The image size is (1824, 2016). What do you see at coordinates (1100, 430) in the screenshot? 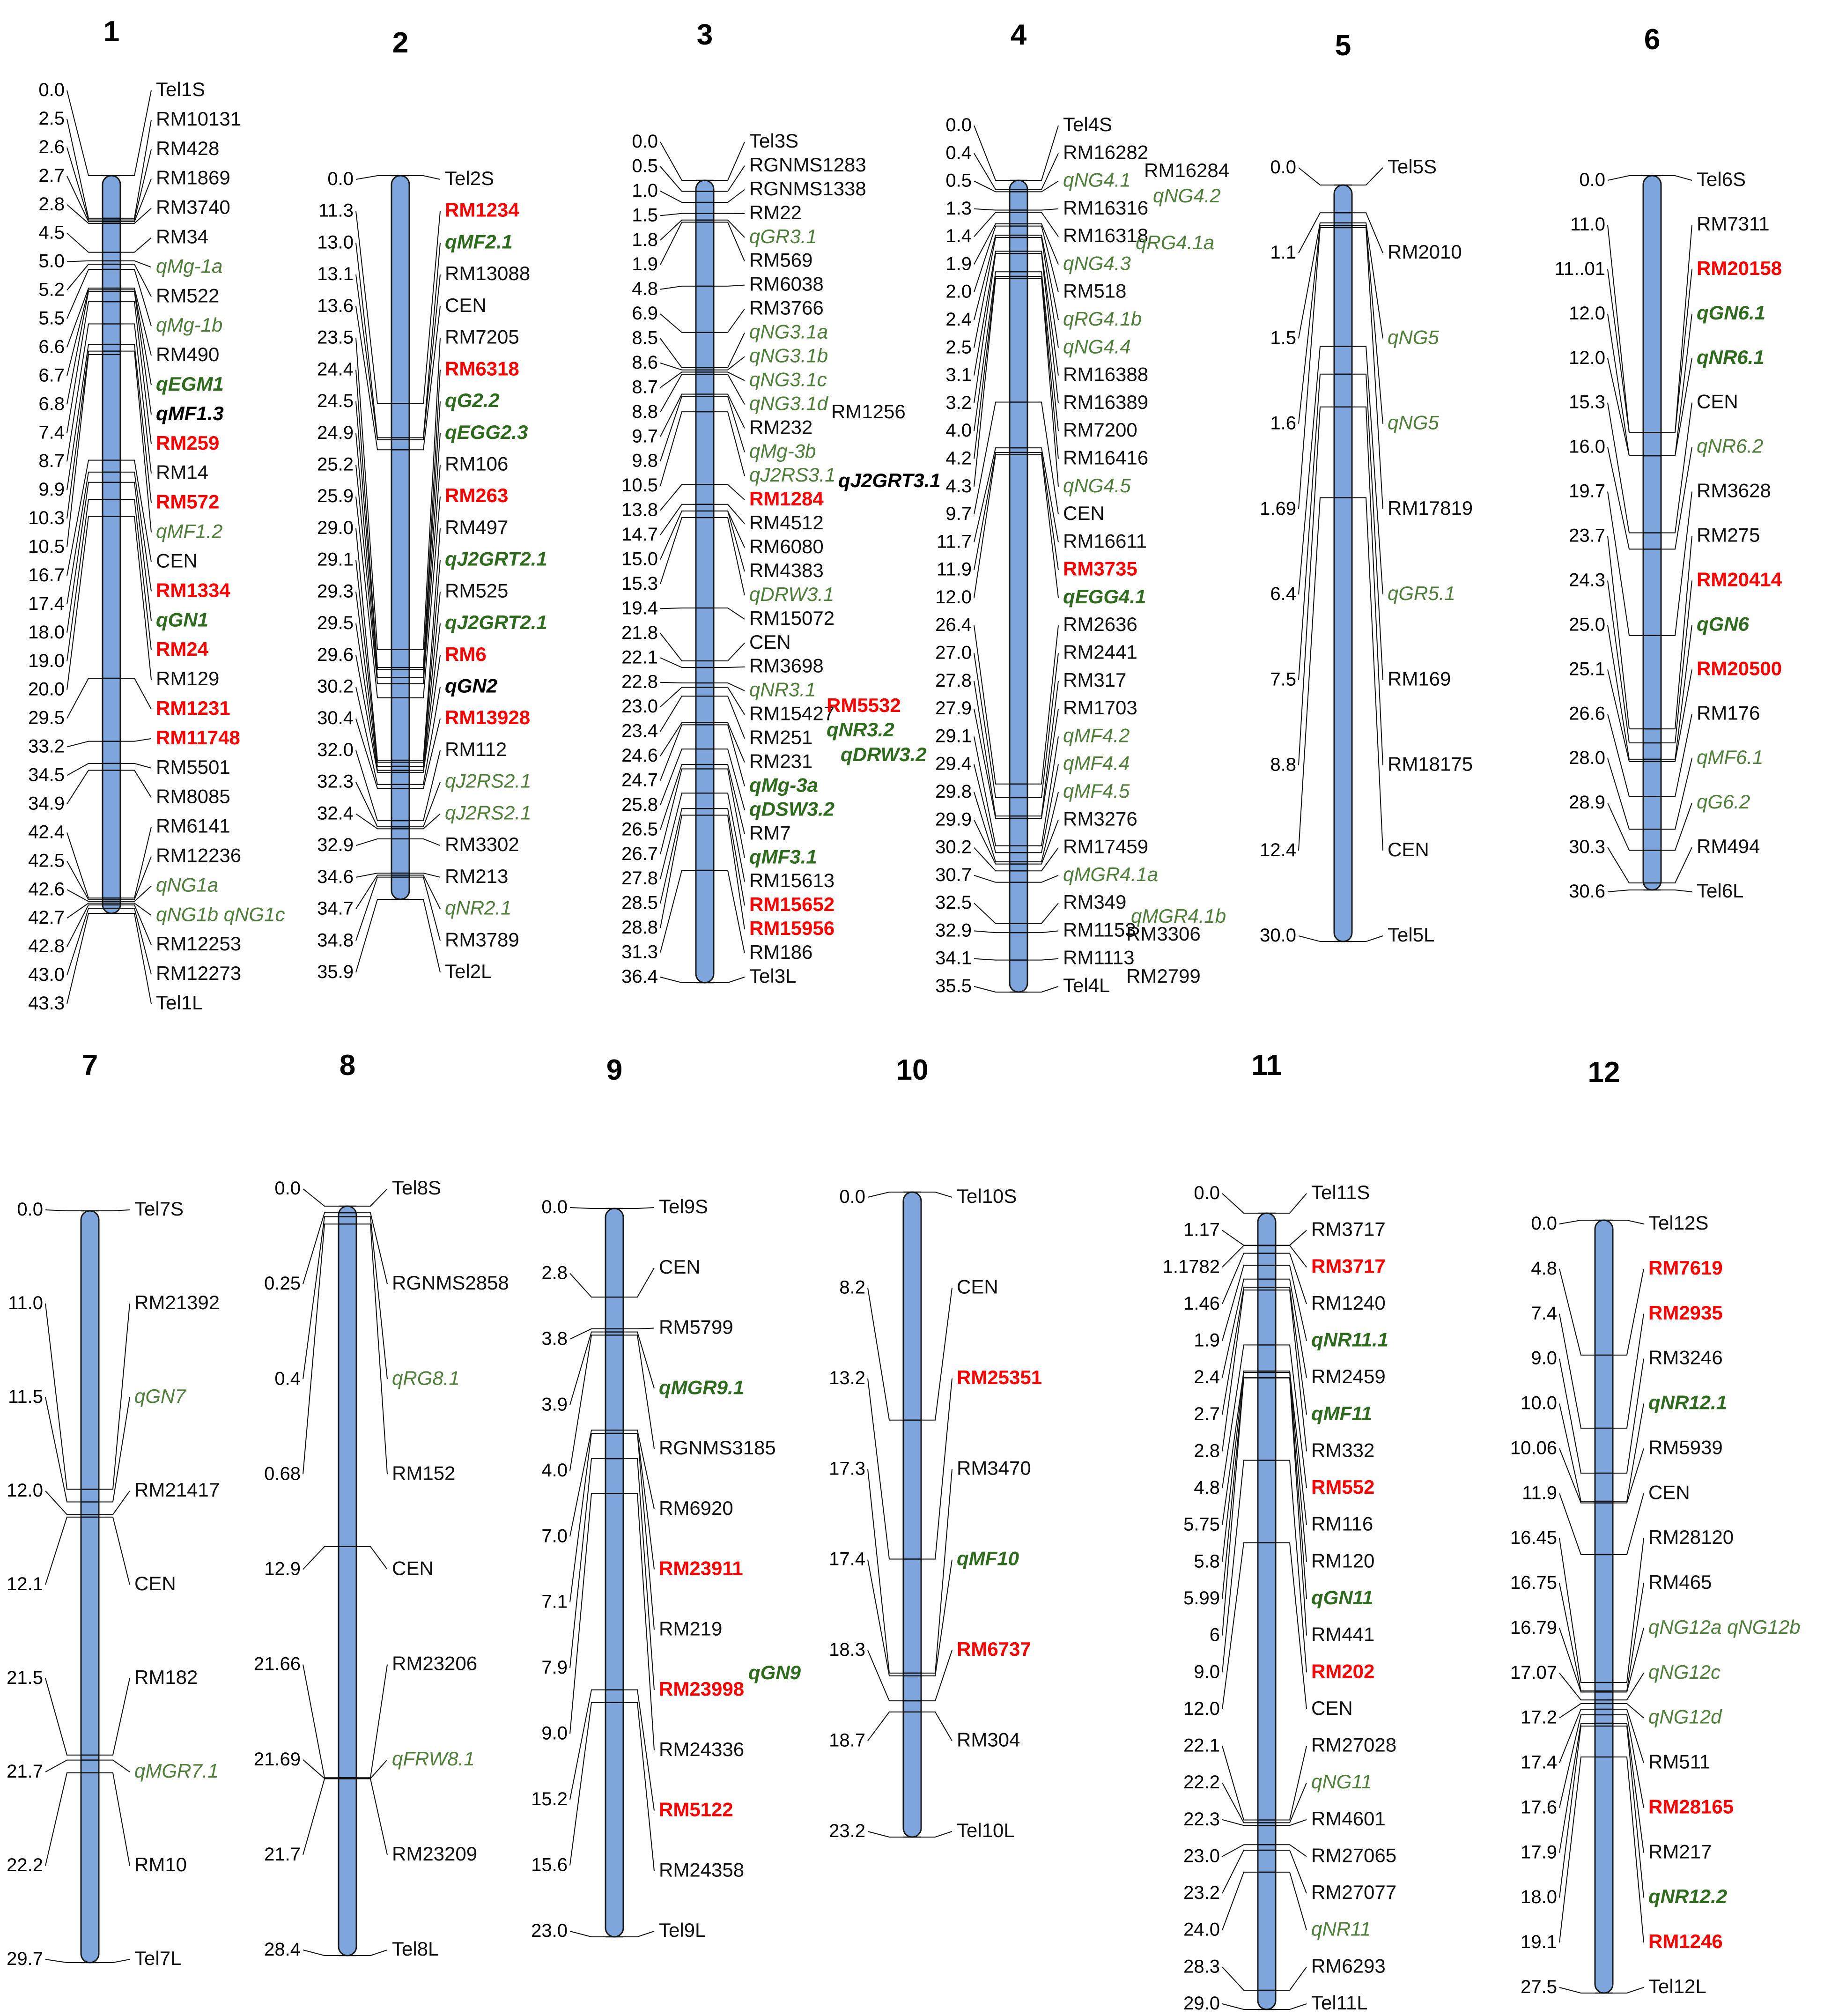
I see `marker-rm7200: RM7200` at bounding box center [1100, 430].